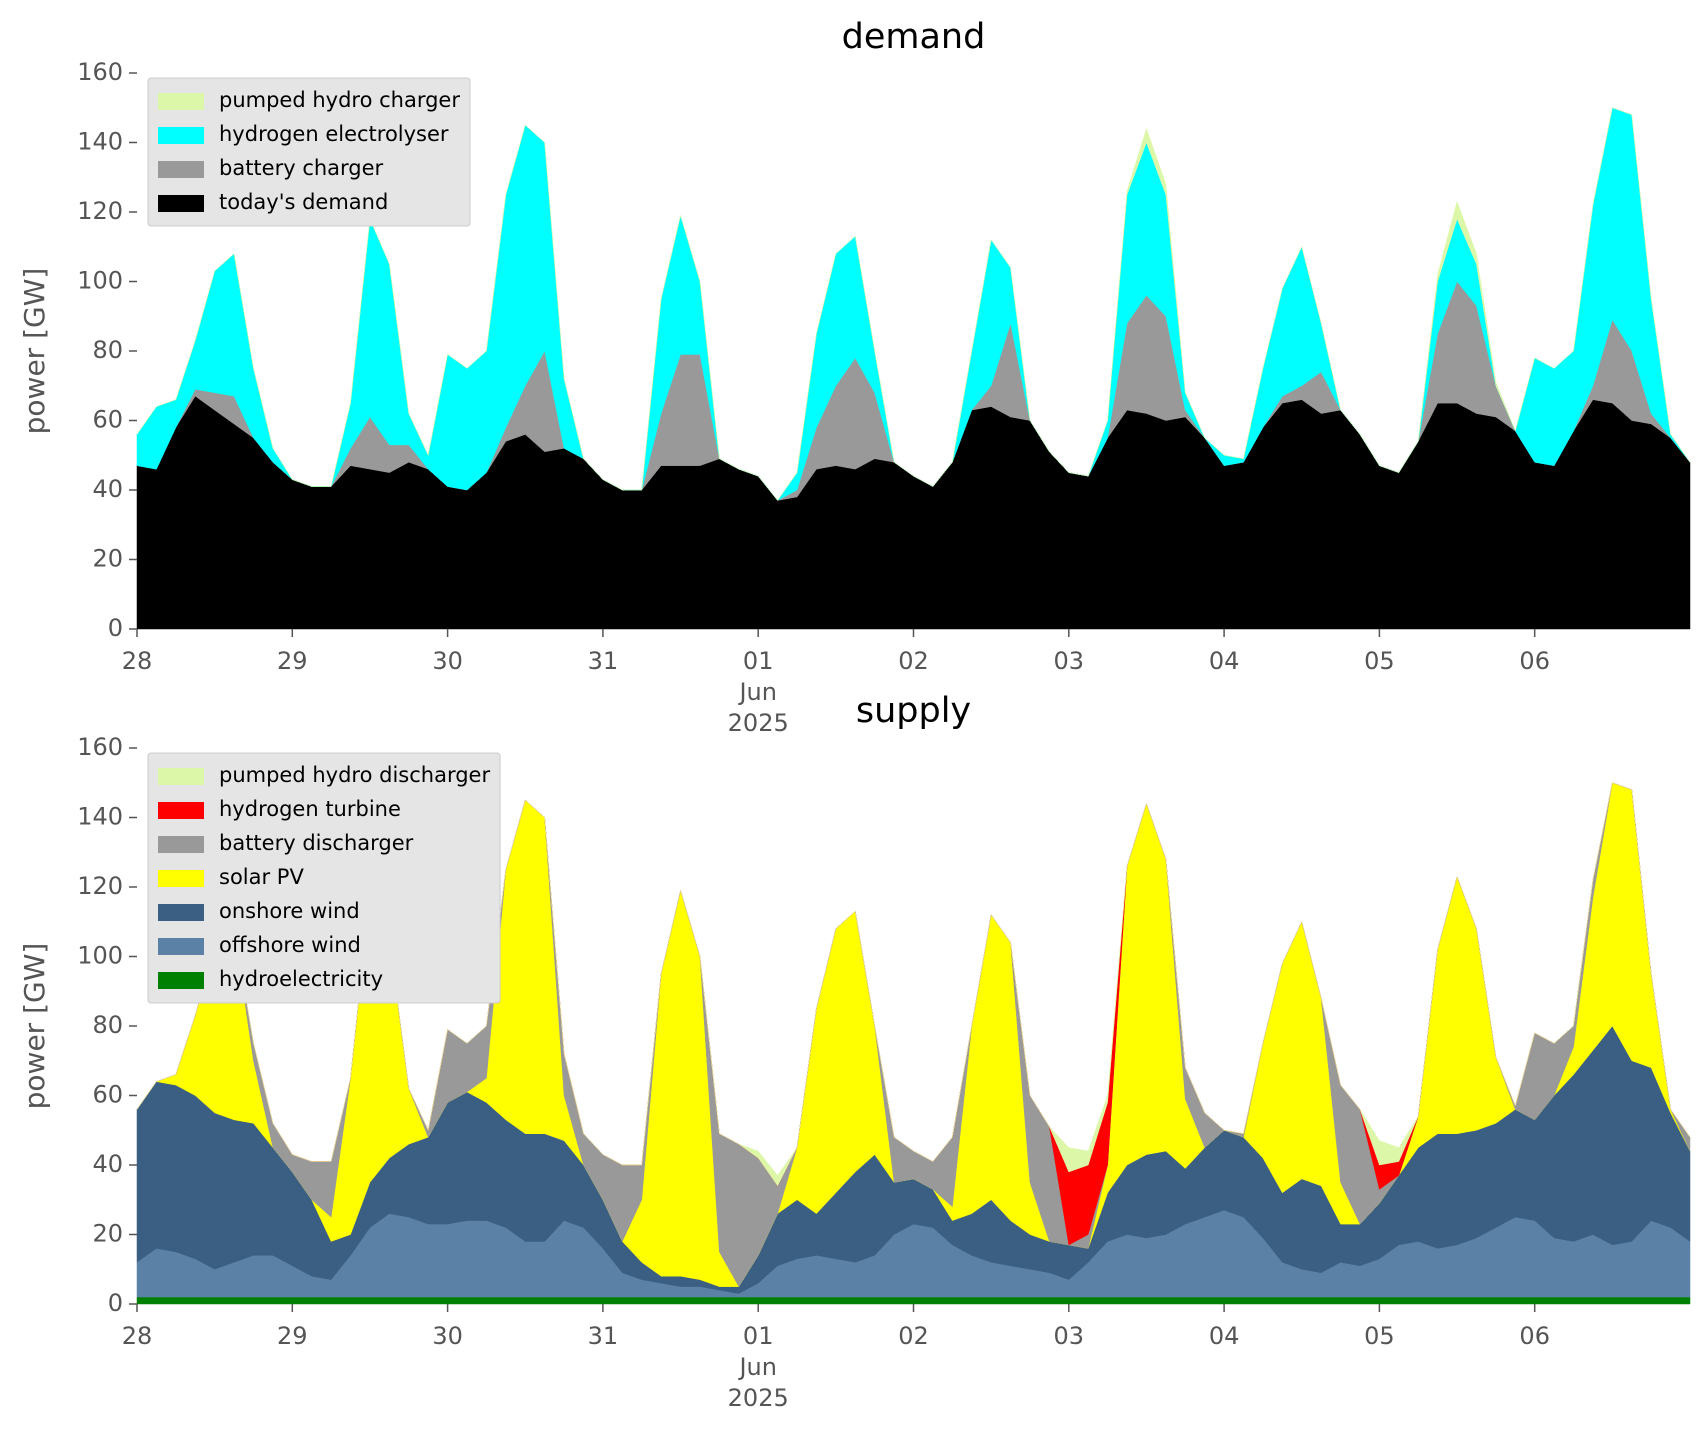  I want to click on area, so click(913, 1300).